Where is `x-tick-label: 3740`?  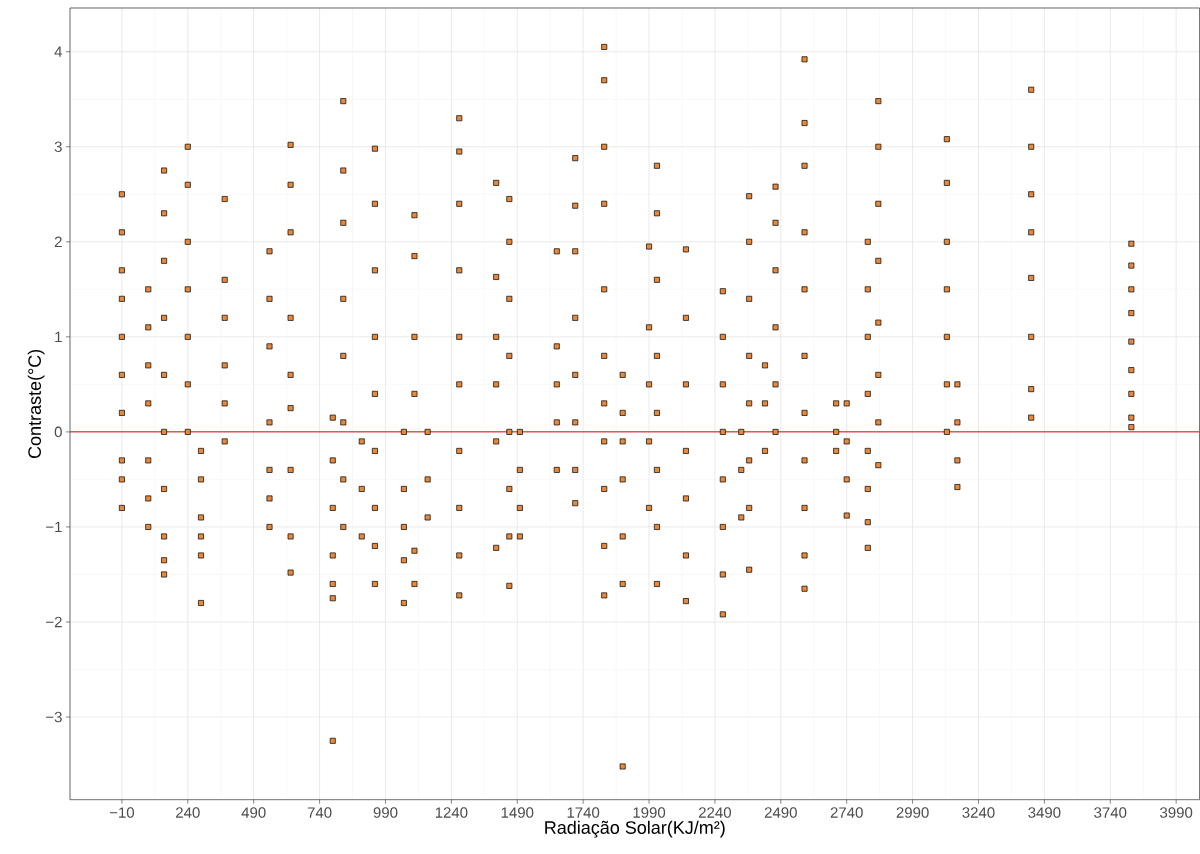
x-tick-label: 3740 is located at coordinates (1110, 812).